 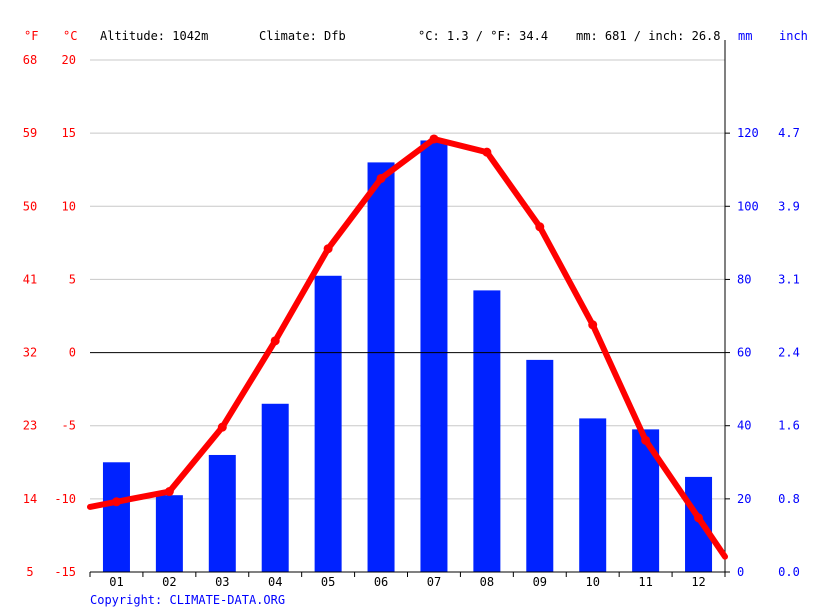 I want to click on fahrenheit-tick-label: 5, so click(x=29, y=572).